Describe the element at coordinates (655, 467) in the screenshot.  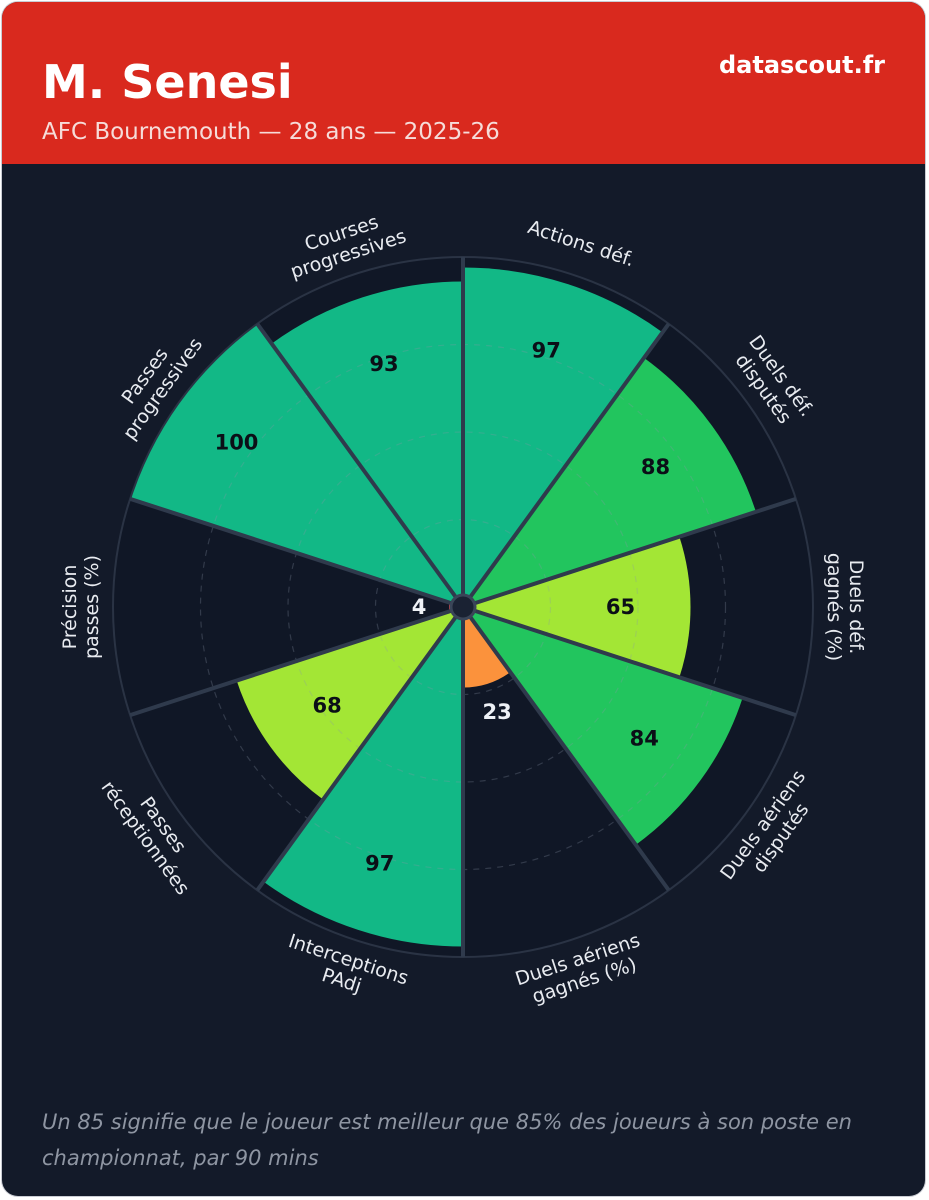
I see `value-label-2: 88` at that location.